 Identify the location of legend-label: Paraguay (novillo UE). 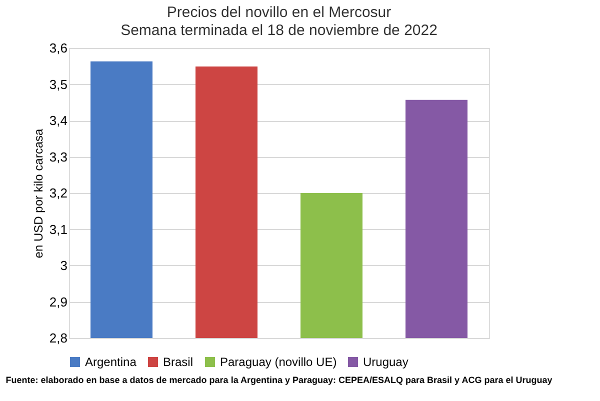
(278, 362).